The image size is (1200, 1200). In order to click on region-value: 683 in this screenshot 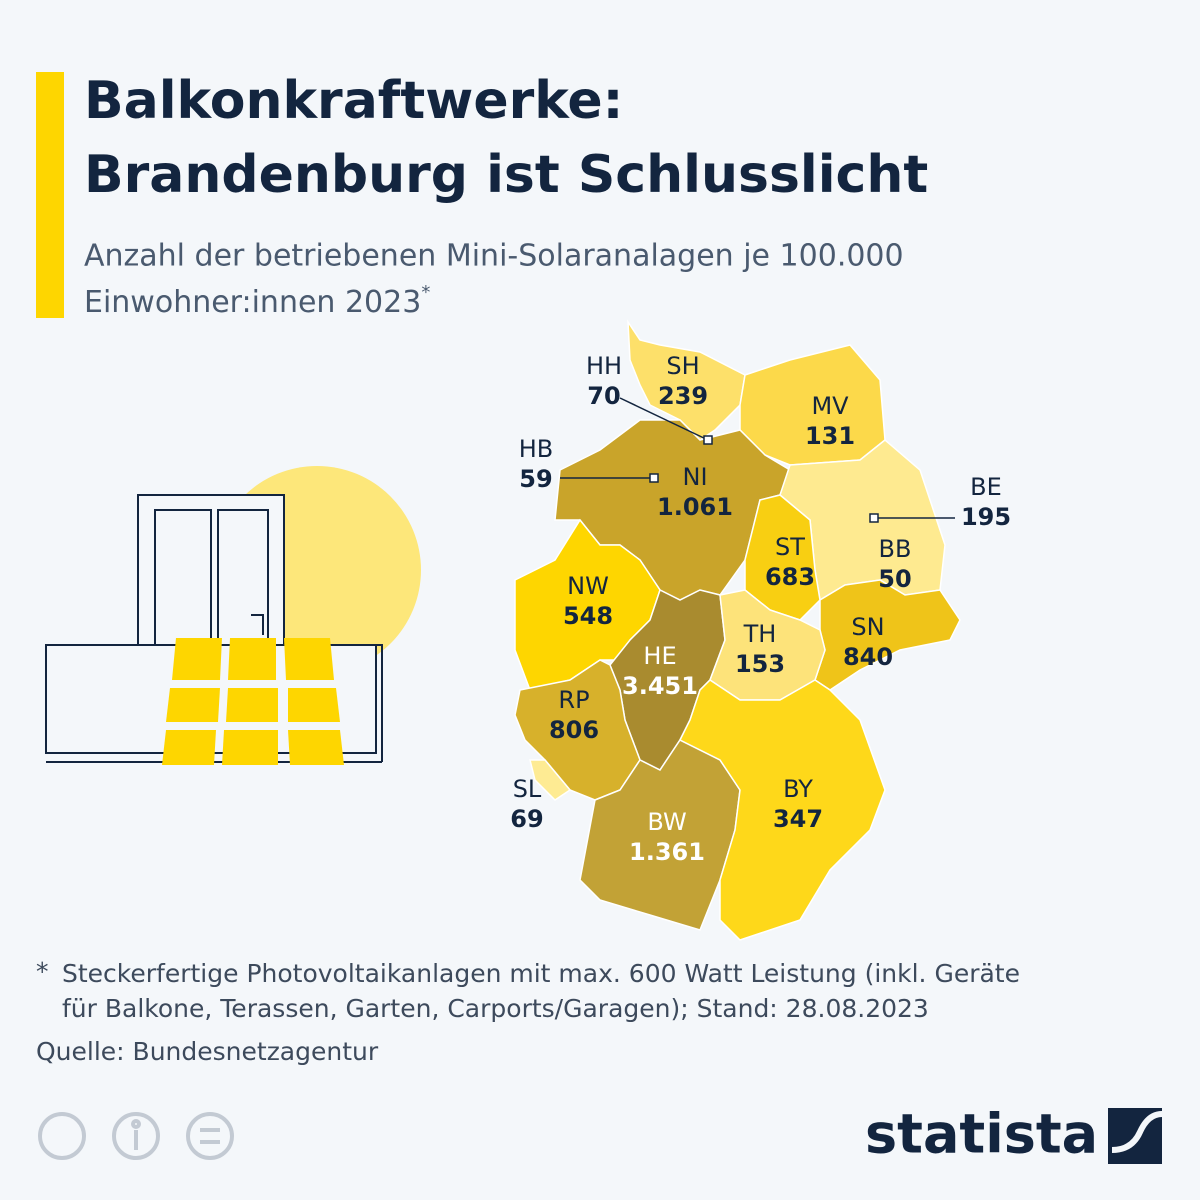, I will do `click(790, 577)`.